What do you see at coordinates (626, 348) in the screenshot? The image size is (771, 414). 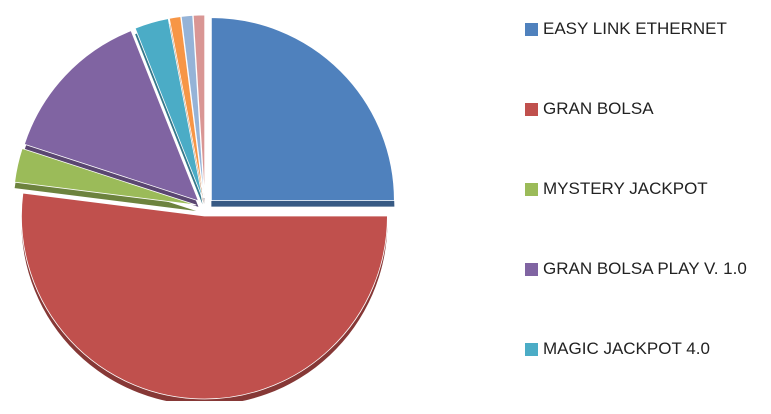 I see `legend-label: MAGIC JACKPOT 4.0` at bounding box center [626, 348].